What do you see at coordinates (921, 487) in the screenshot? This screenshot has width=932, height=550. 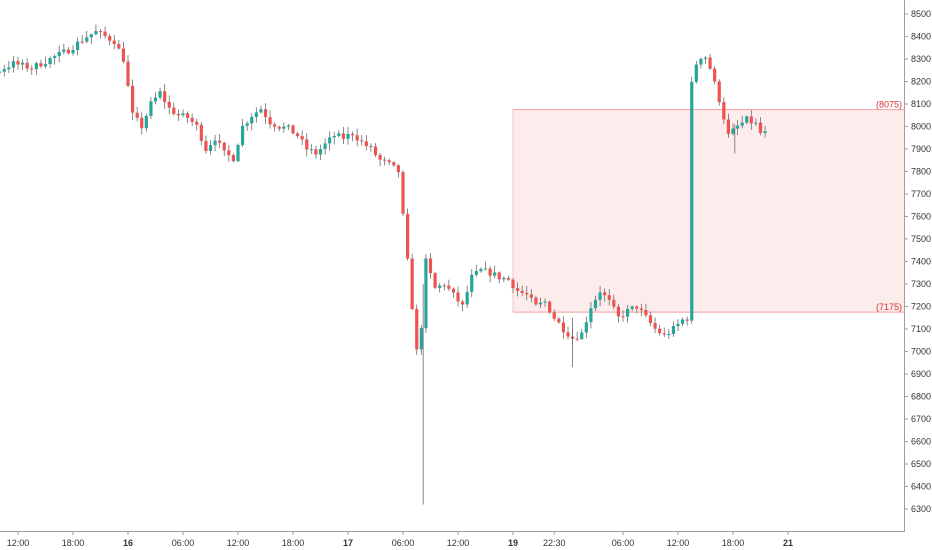 I see `y-tick-label: 6400` at bounding box center [921, 487].